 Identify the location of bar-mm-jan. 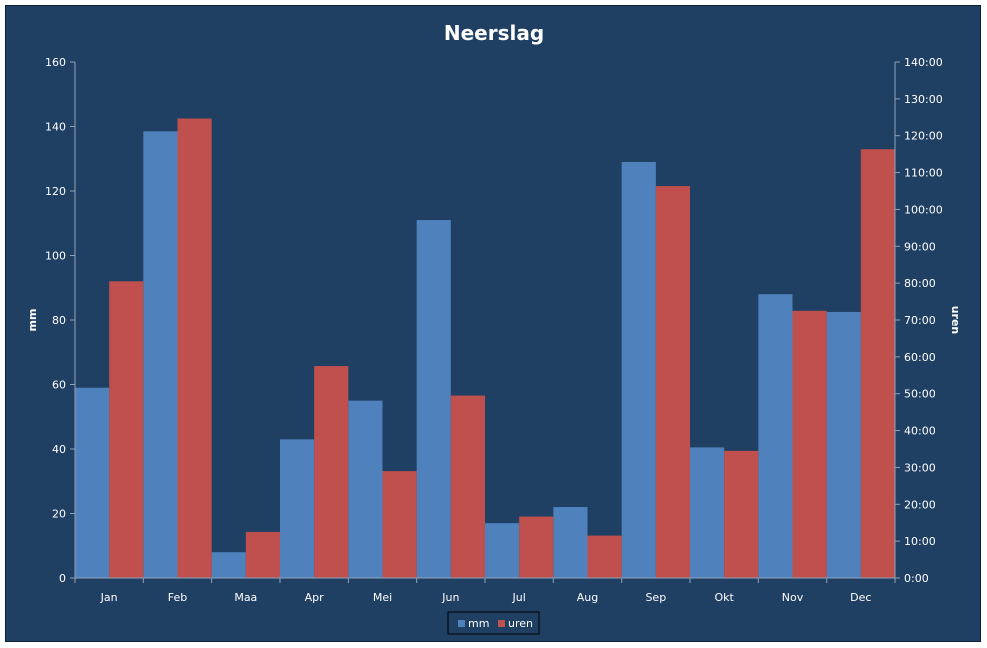
(92, 482).